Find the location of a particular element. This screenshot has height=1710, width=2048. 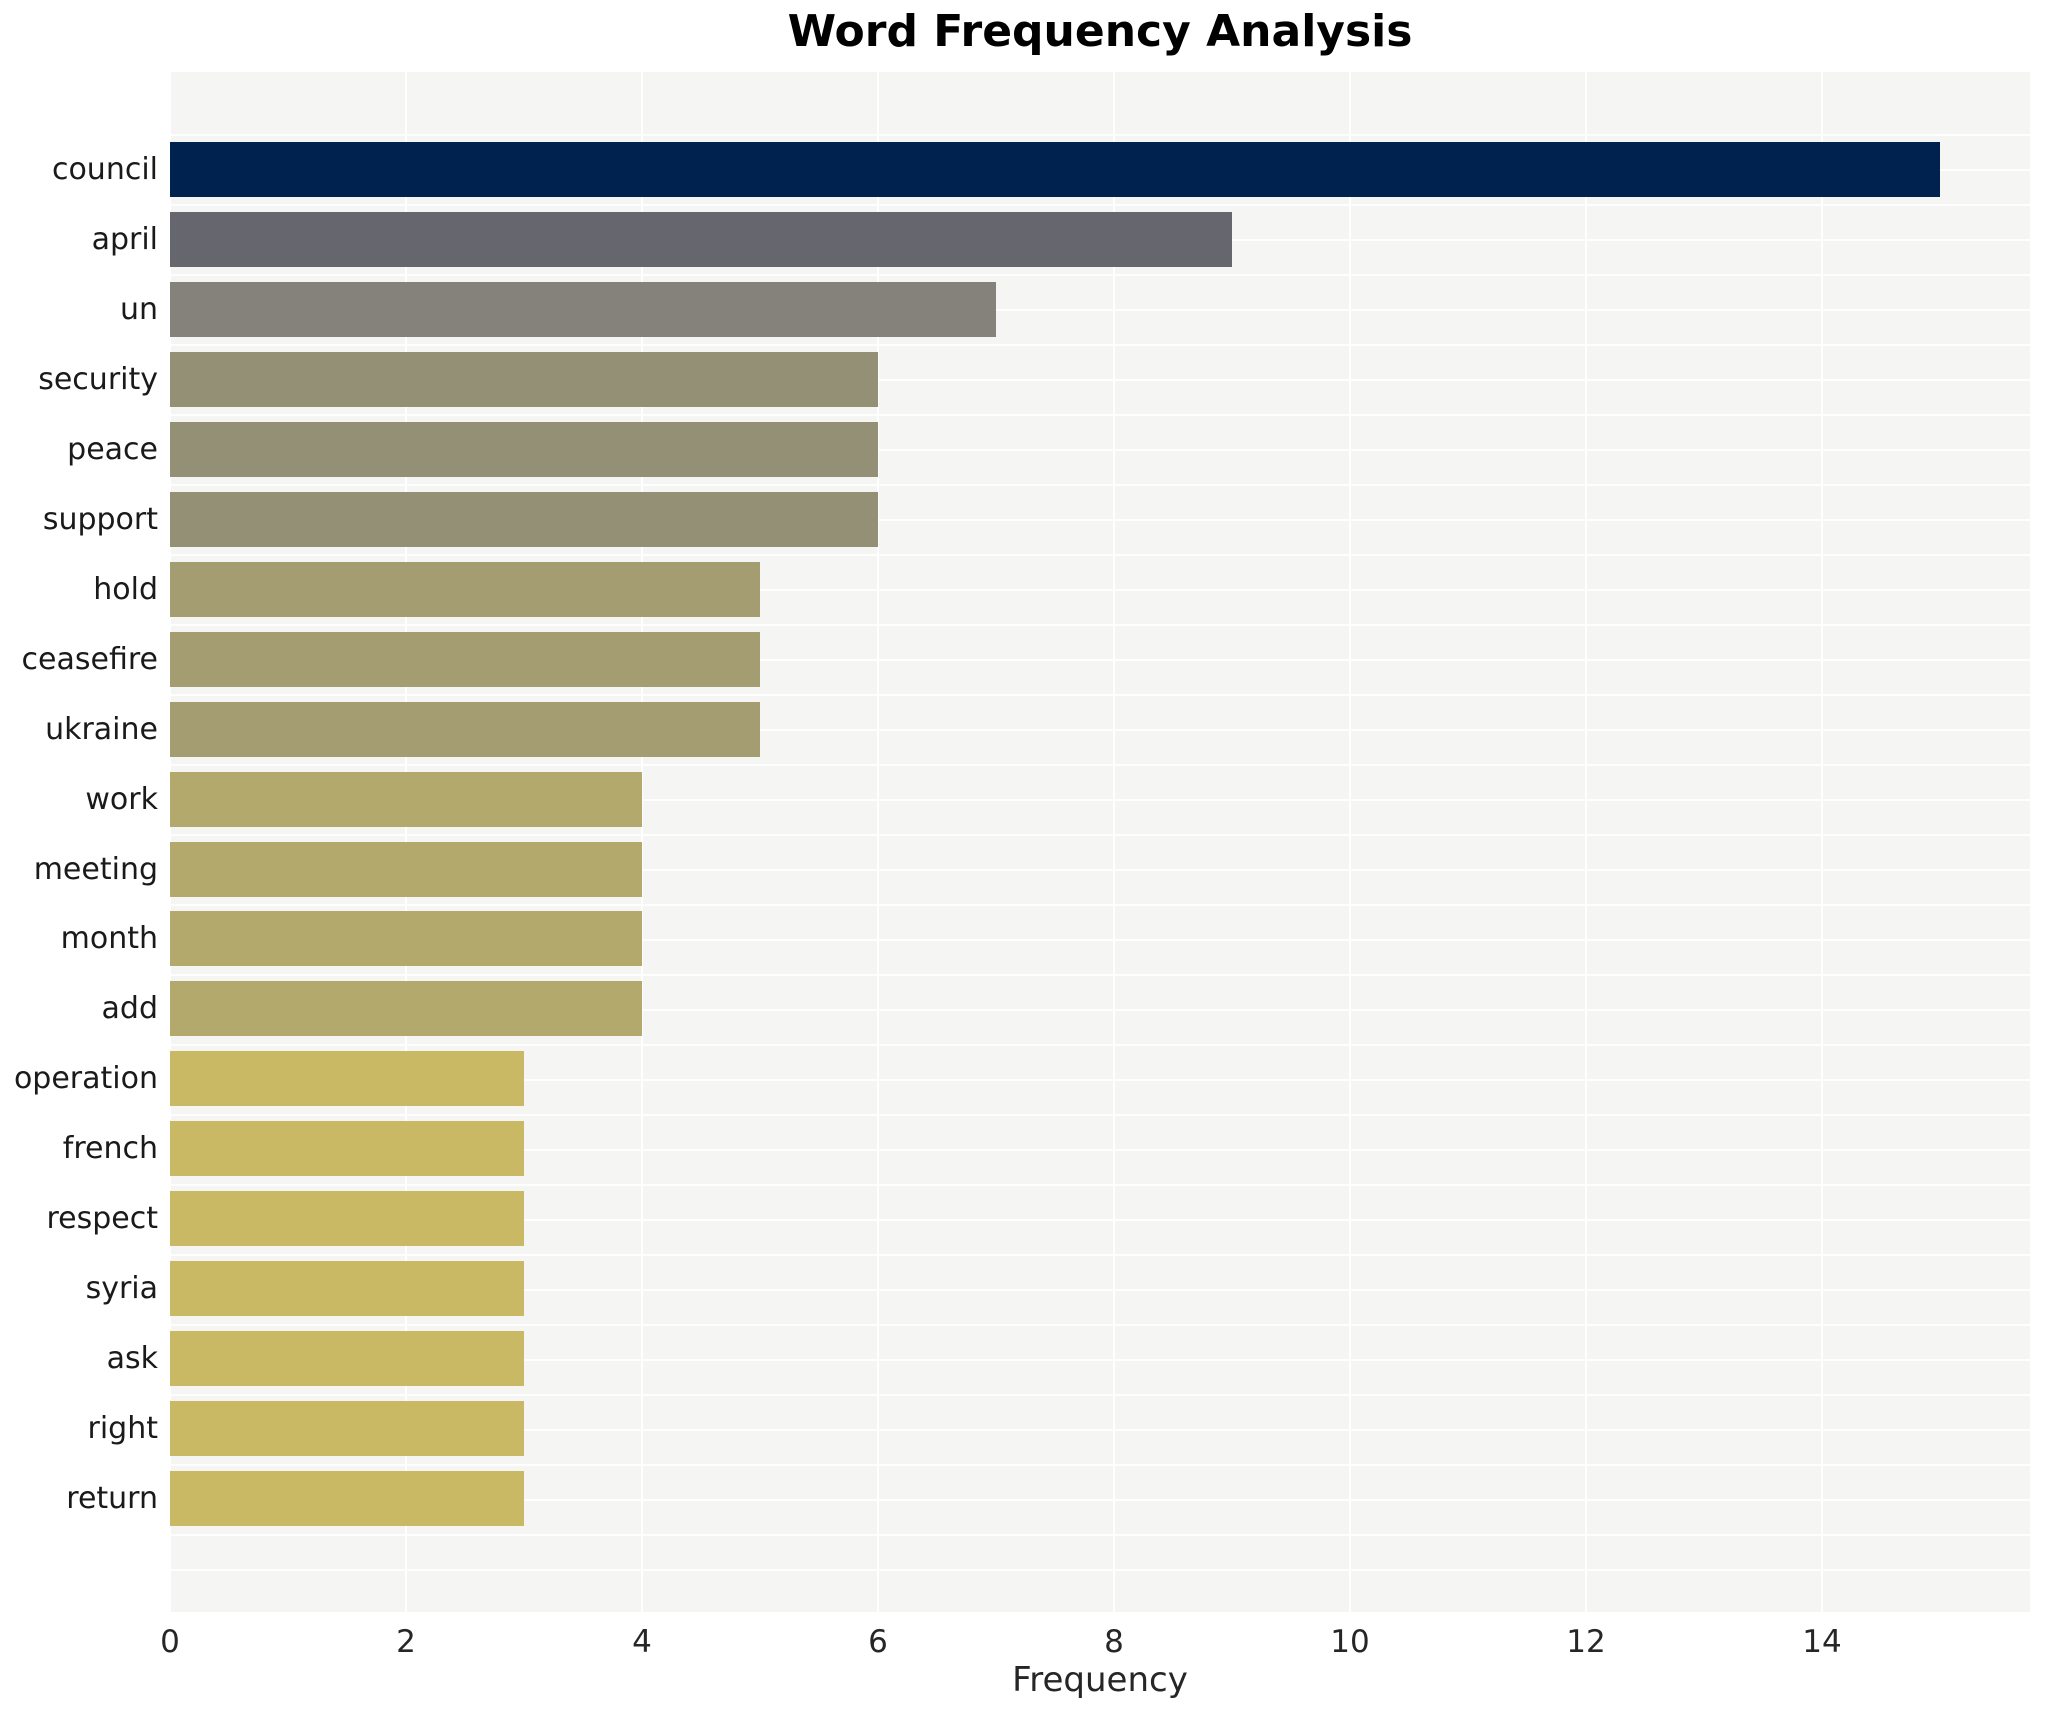

category-label-meeting: meeting is located at coordinates (95, 869).